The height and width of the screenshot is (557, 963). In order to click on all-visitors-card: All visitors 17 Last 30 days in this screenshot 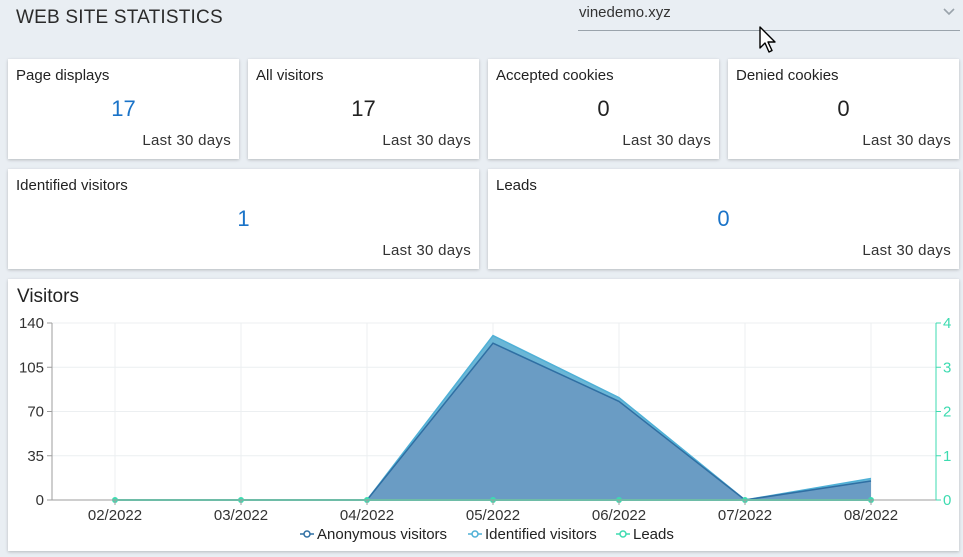, I will do `click(363, 109)`.